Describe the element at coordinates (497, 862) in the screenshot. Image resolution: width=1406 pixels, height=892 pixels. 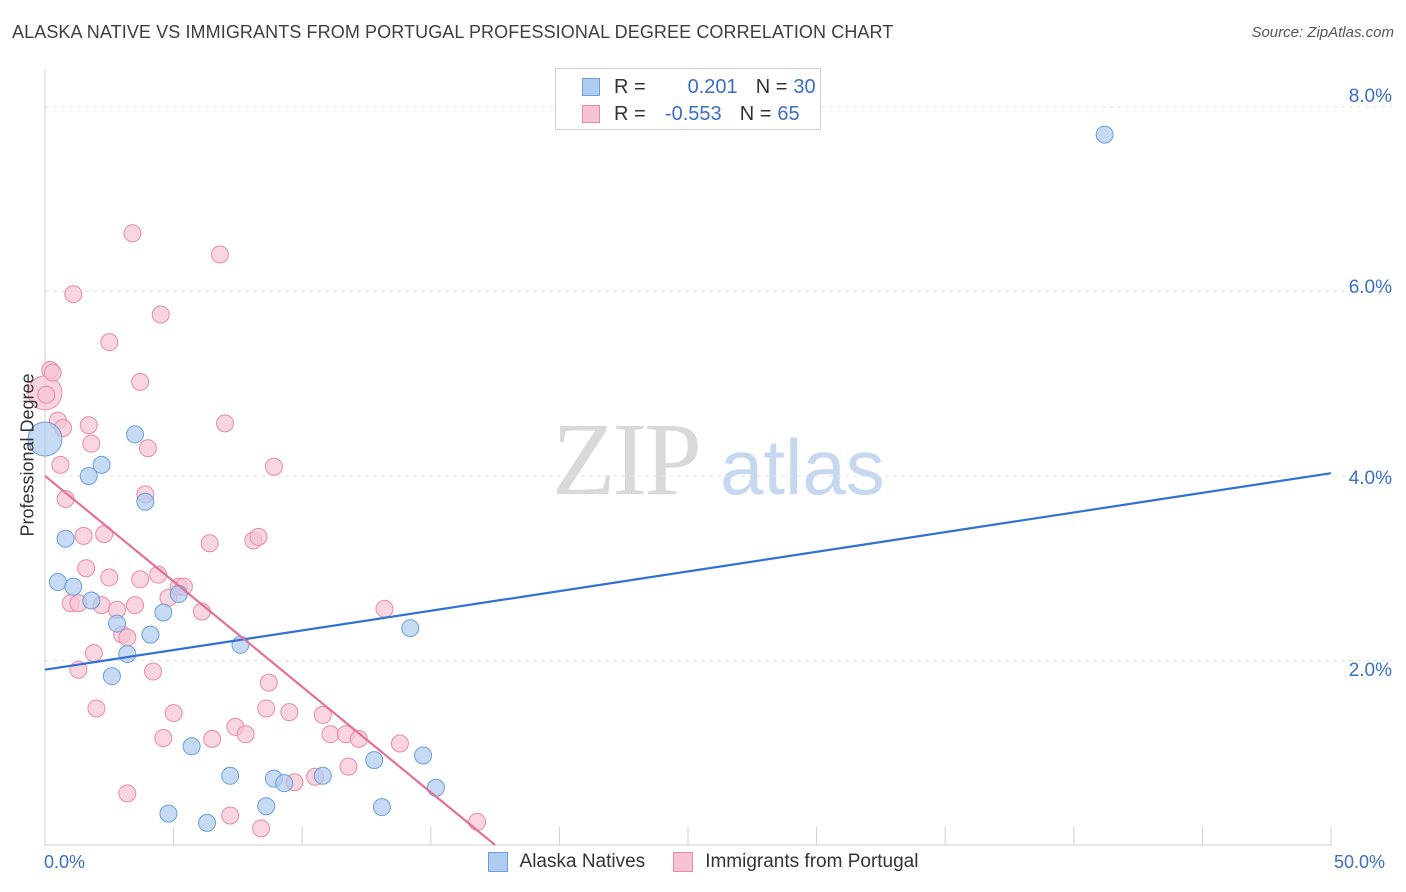
I see `legend-swatch-alaska` at that location.